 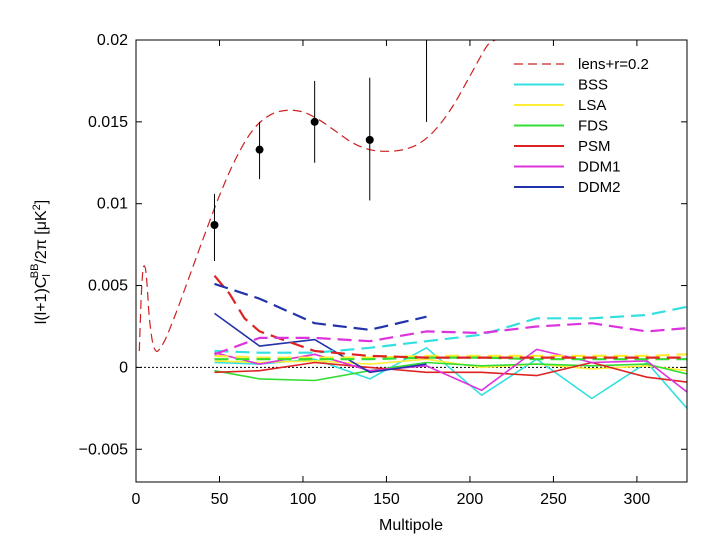 I want to click on legend-label-fds: FDS, so click(x=593, y=126).